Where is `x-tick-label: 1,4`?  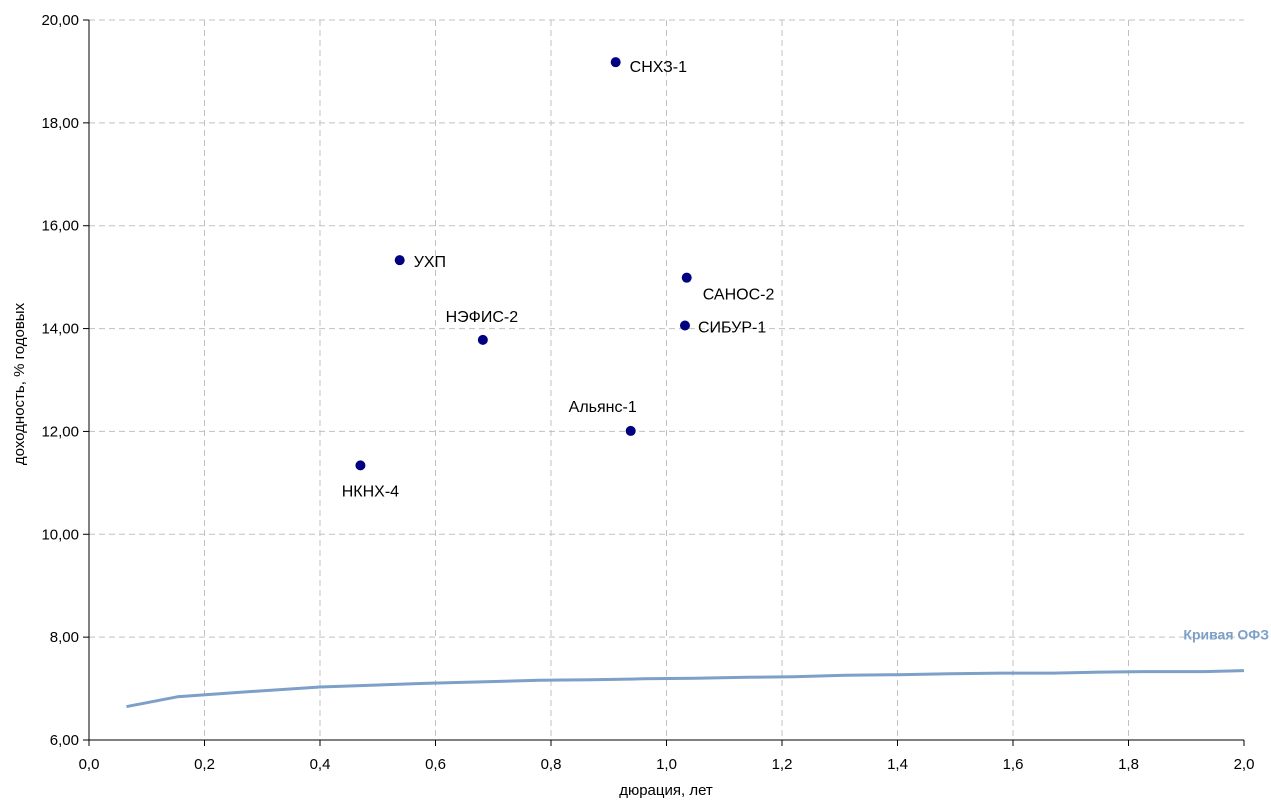
x-tick-label: 1,4 is located at coordinates (897, 764).